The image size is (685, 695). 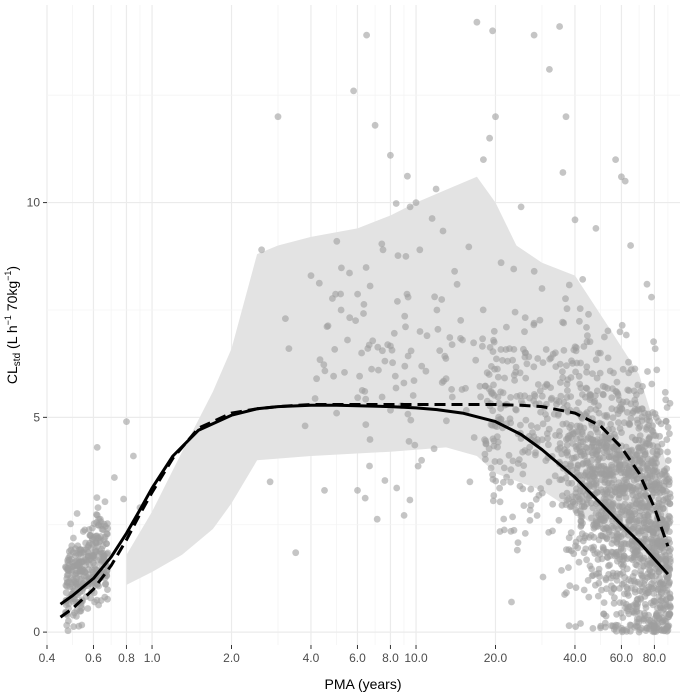 I want to click on x-tick-label: 1.0, so click(x=152, y=658).